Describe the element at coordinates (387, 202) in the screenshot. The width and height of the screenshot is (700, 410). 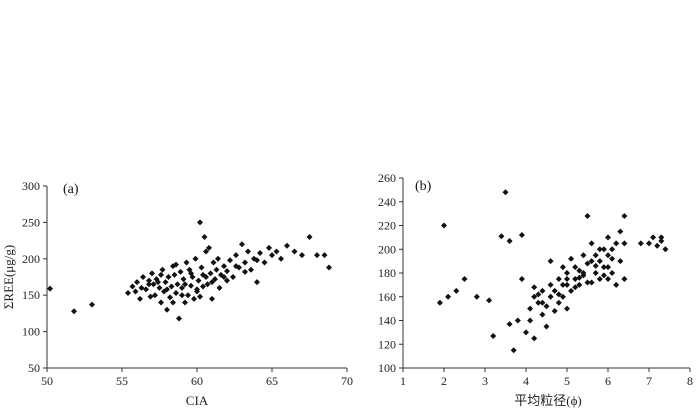
I see `y-tick-label-b: 240` at that location.